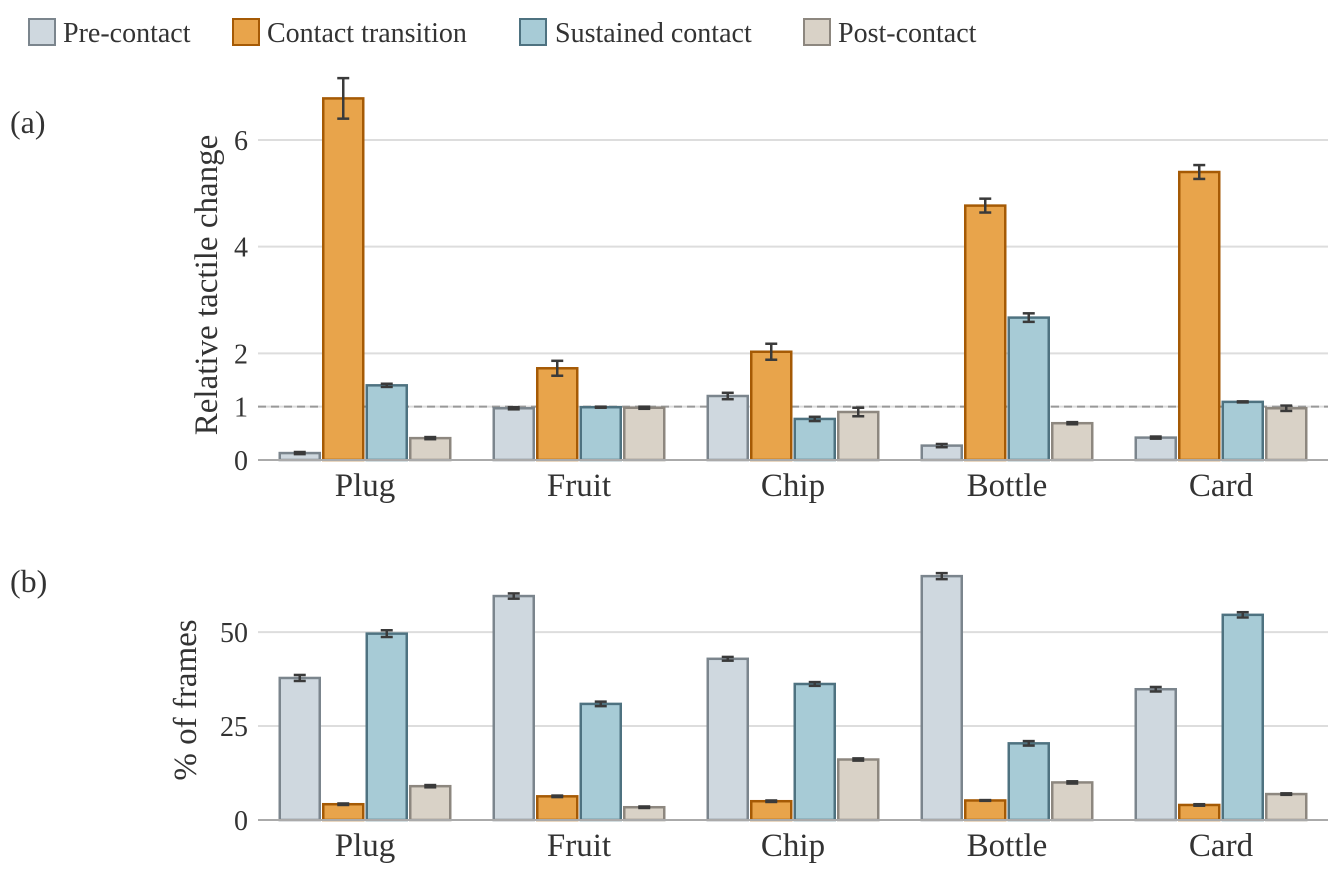 Image resolution: width=1343 pixels, height=880 pixels. I want to click on bar-b-card-contact-transition, so click(1199, 812).